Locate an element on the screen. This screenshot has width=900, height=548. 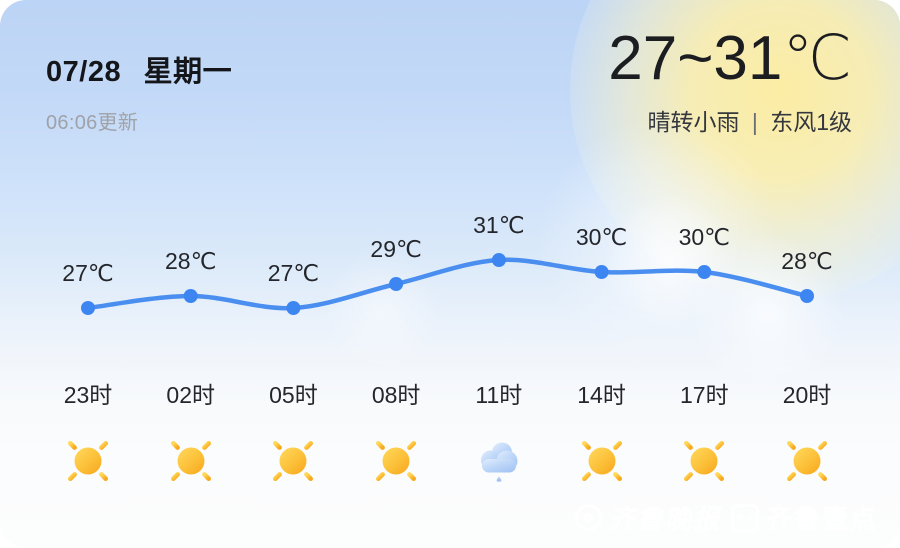
condition-text: 晴转小雨 is located at coordinates (693, 122).